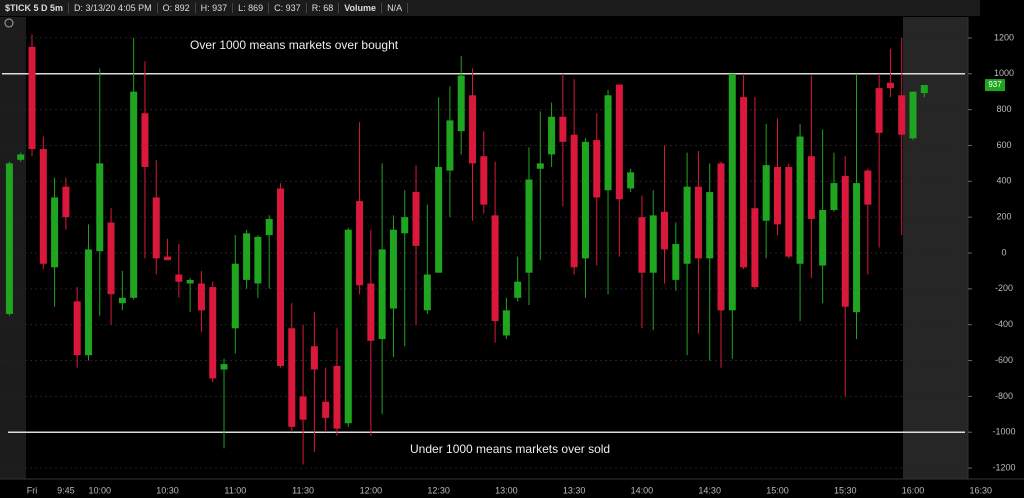 This screenshot has width=1024, height=498. I want to click on x-tick-label: Fri, so click(32, 490).